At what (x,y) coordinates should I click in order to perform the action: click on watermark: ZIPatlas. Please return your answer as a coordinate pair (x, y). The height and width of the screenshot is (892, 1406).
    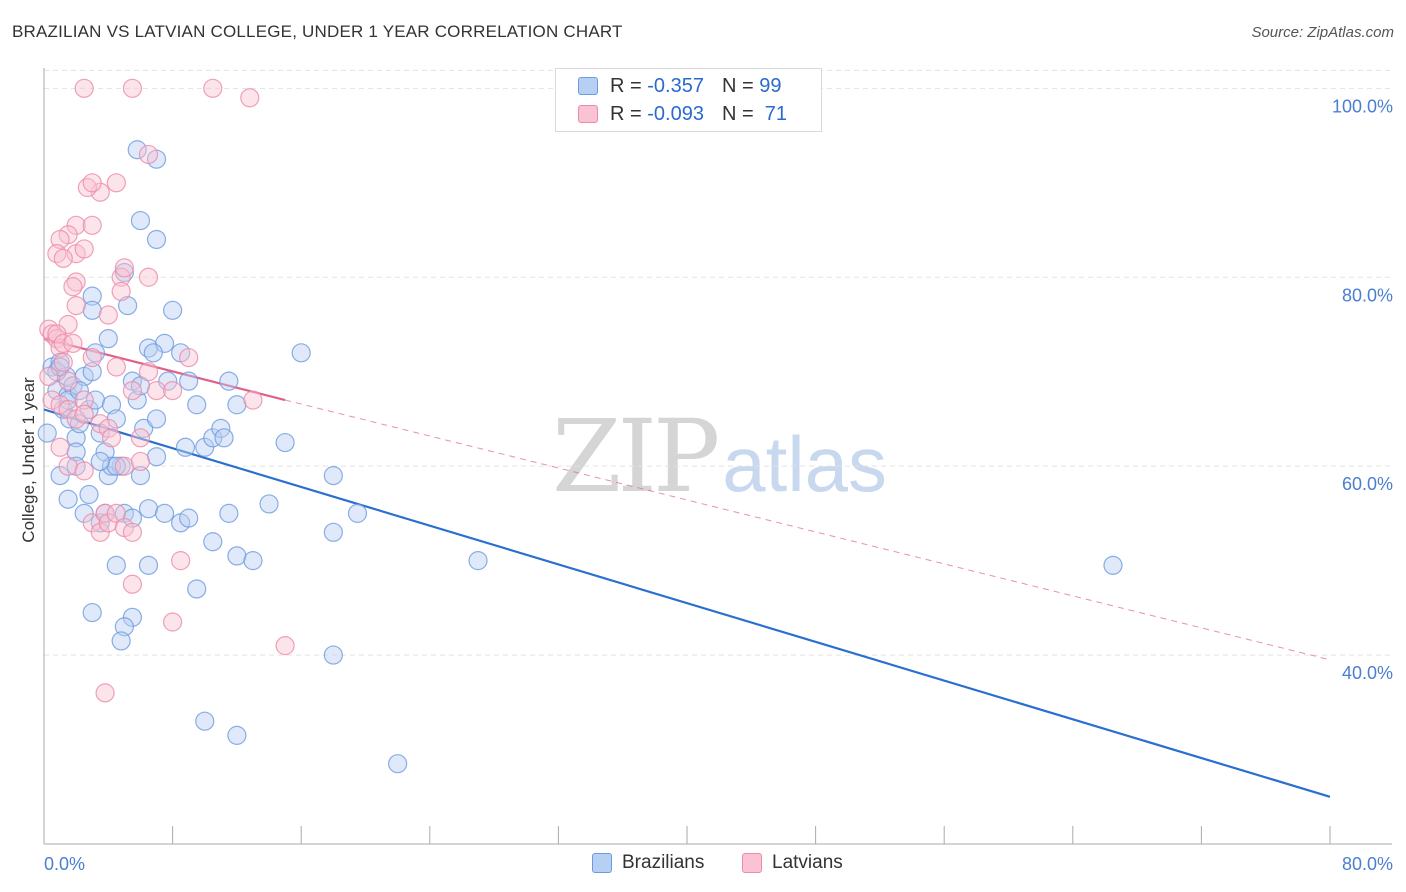
    Looking at the image, I should click on (719, 456).